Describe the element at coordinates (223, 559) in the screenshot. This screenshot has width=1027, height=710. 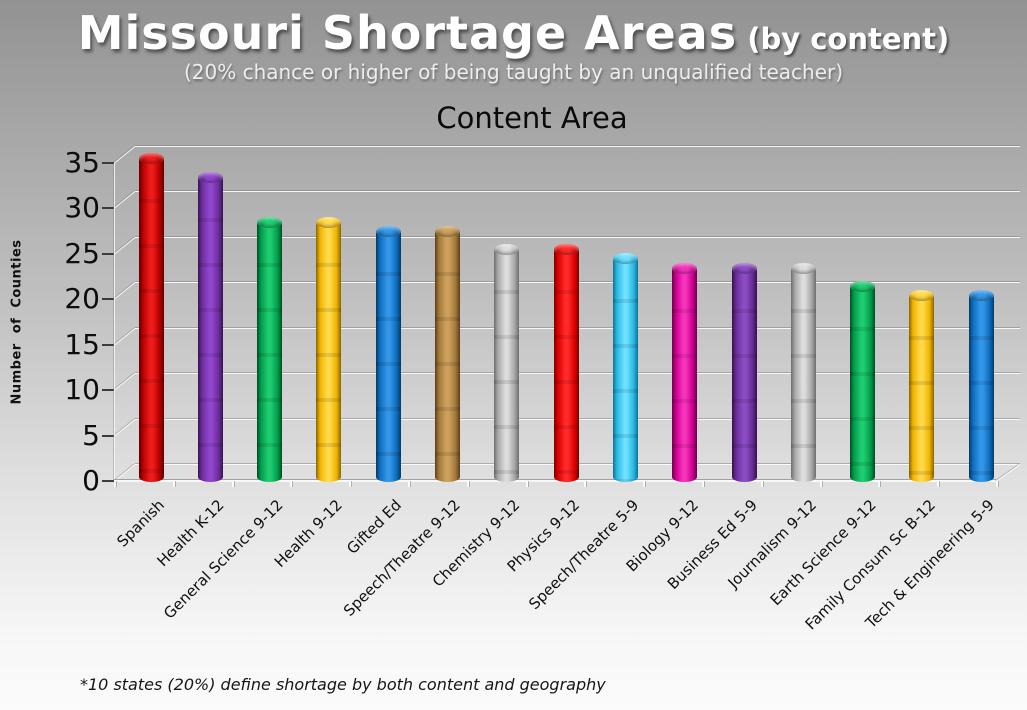
I see `x-label-general-science-9-12: General Science 9-12` at that location.